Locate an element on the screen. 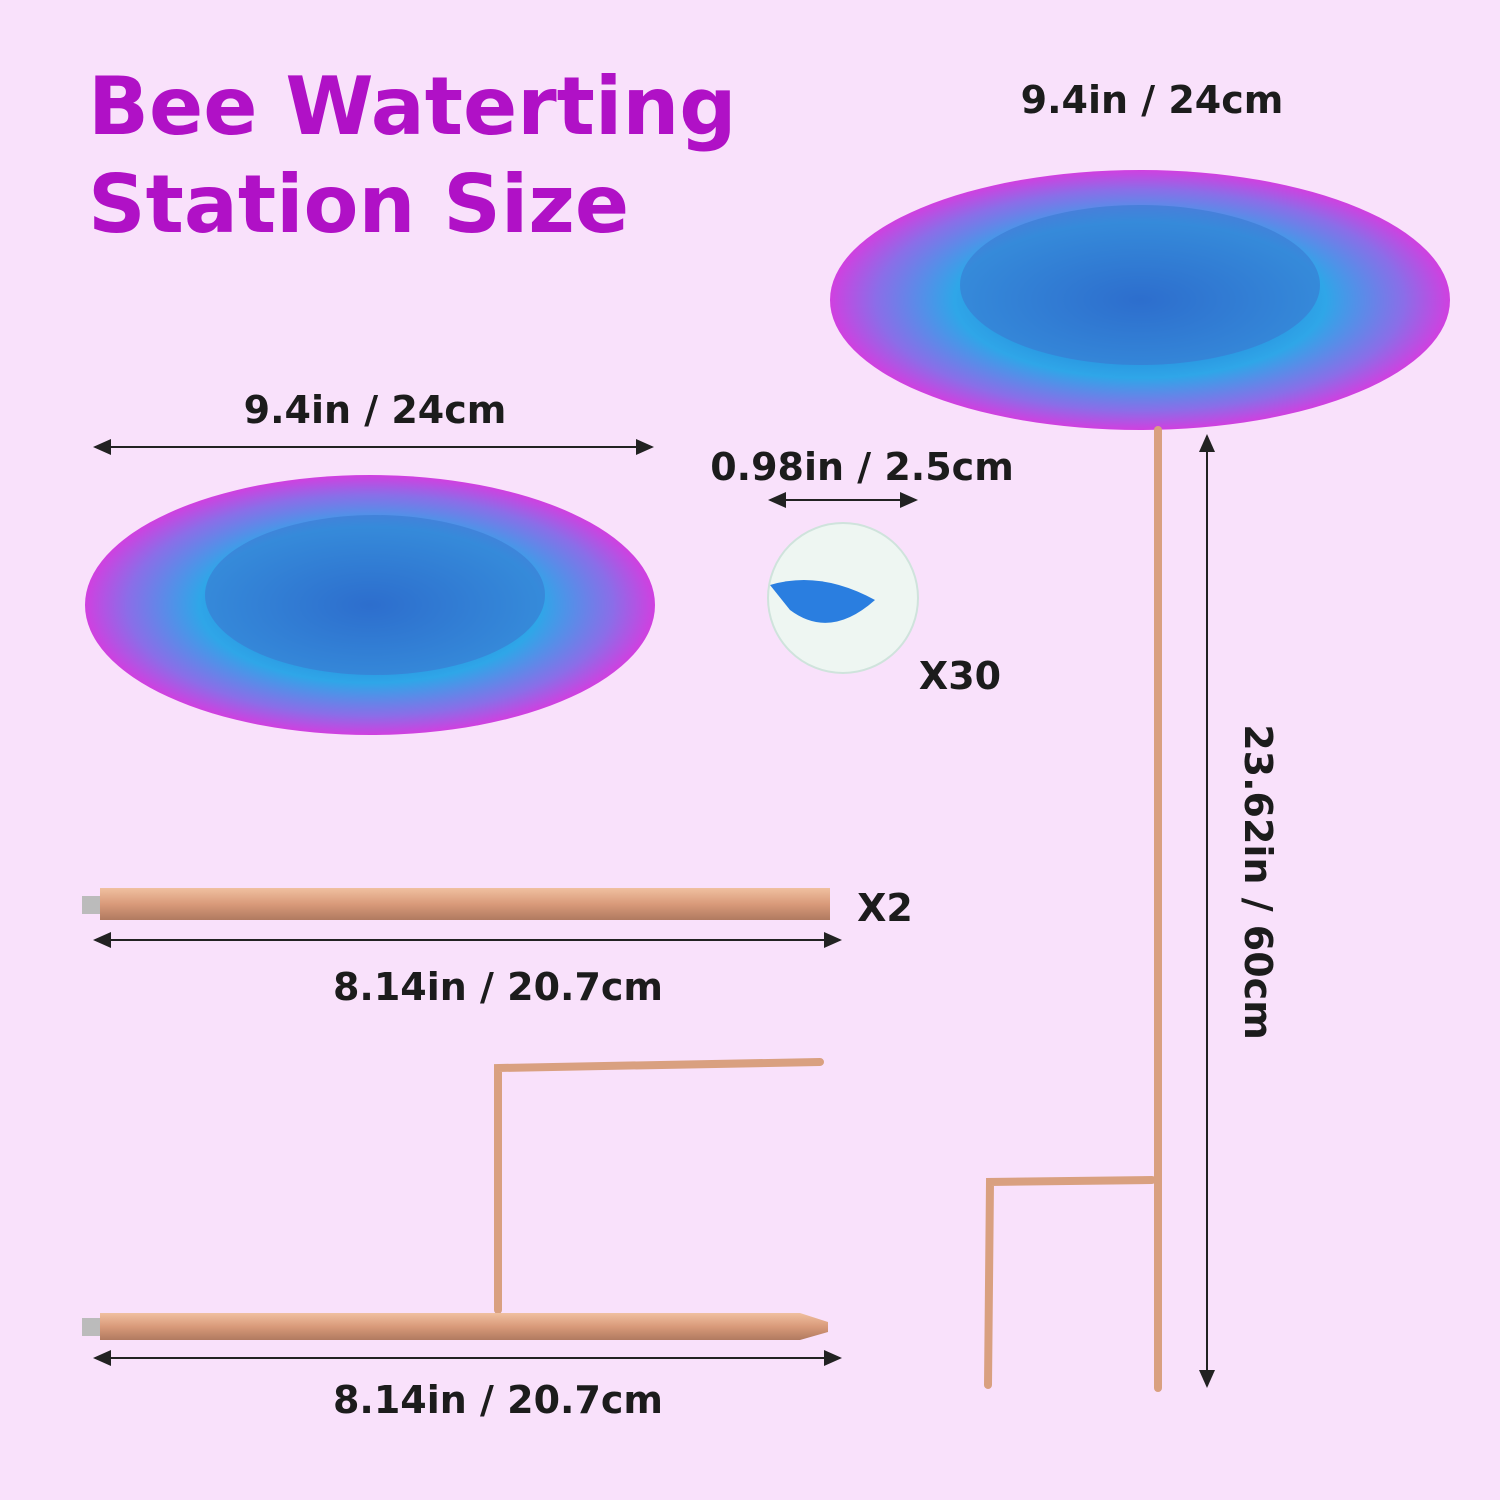 This screenshot has height=1500, width=1500. rod-count-label: X2 is located at coordinates (885, 908).